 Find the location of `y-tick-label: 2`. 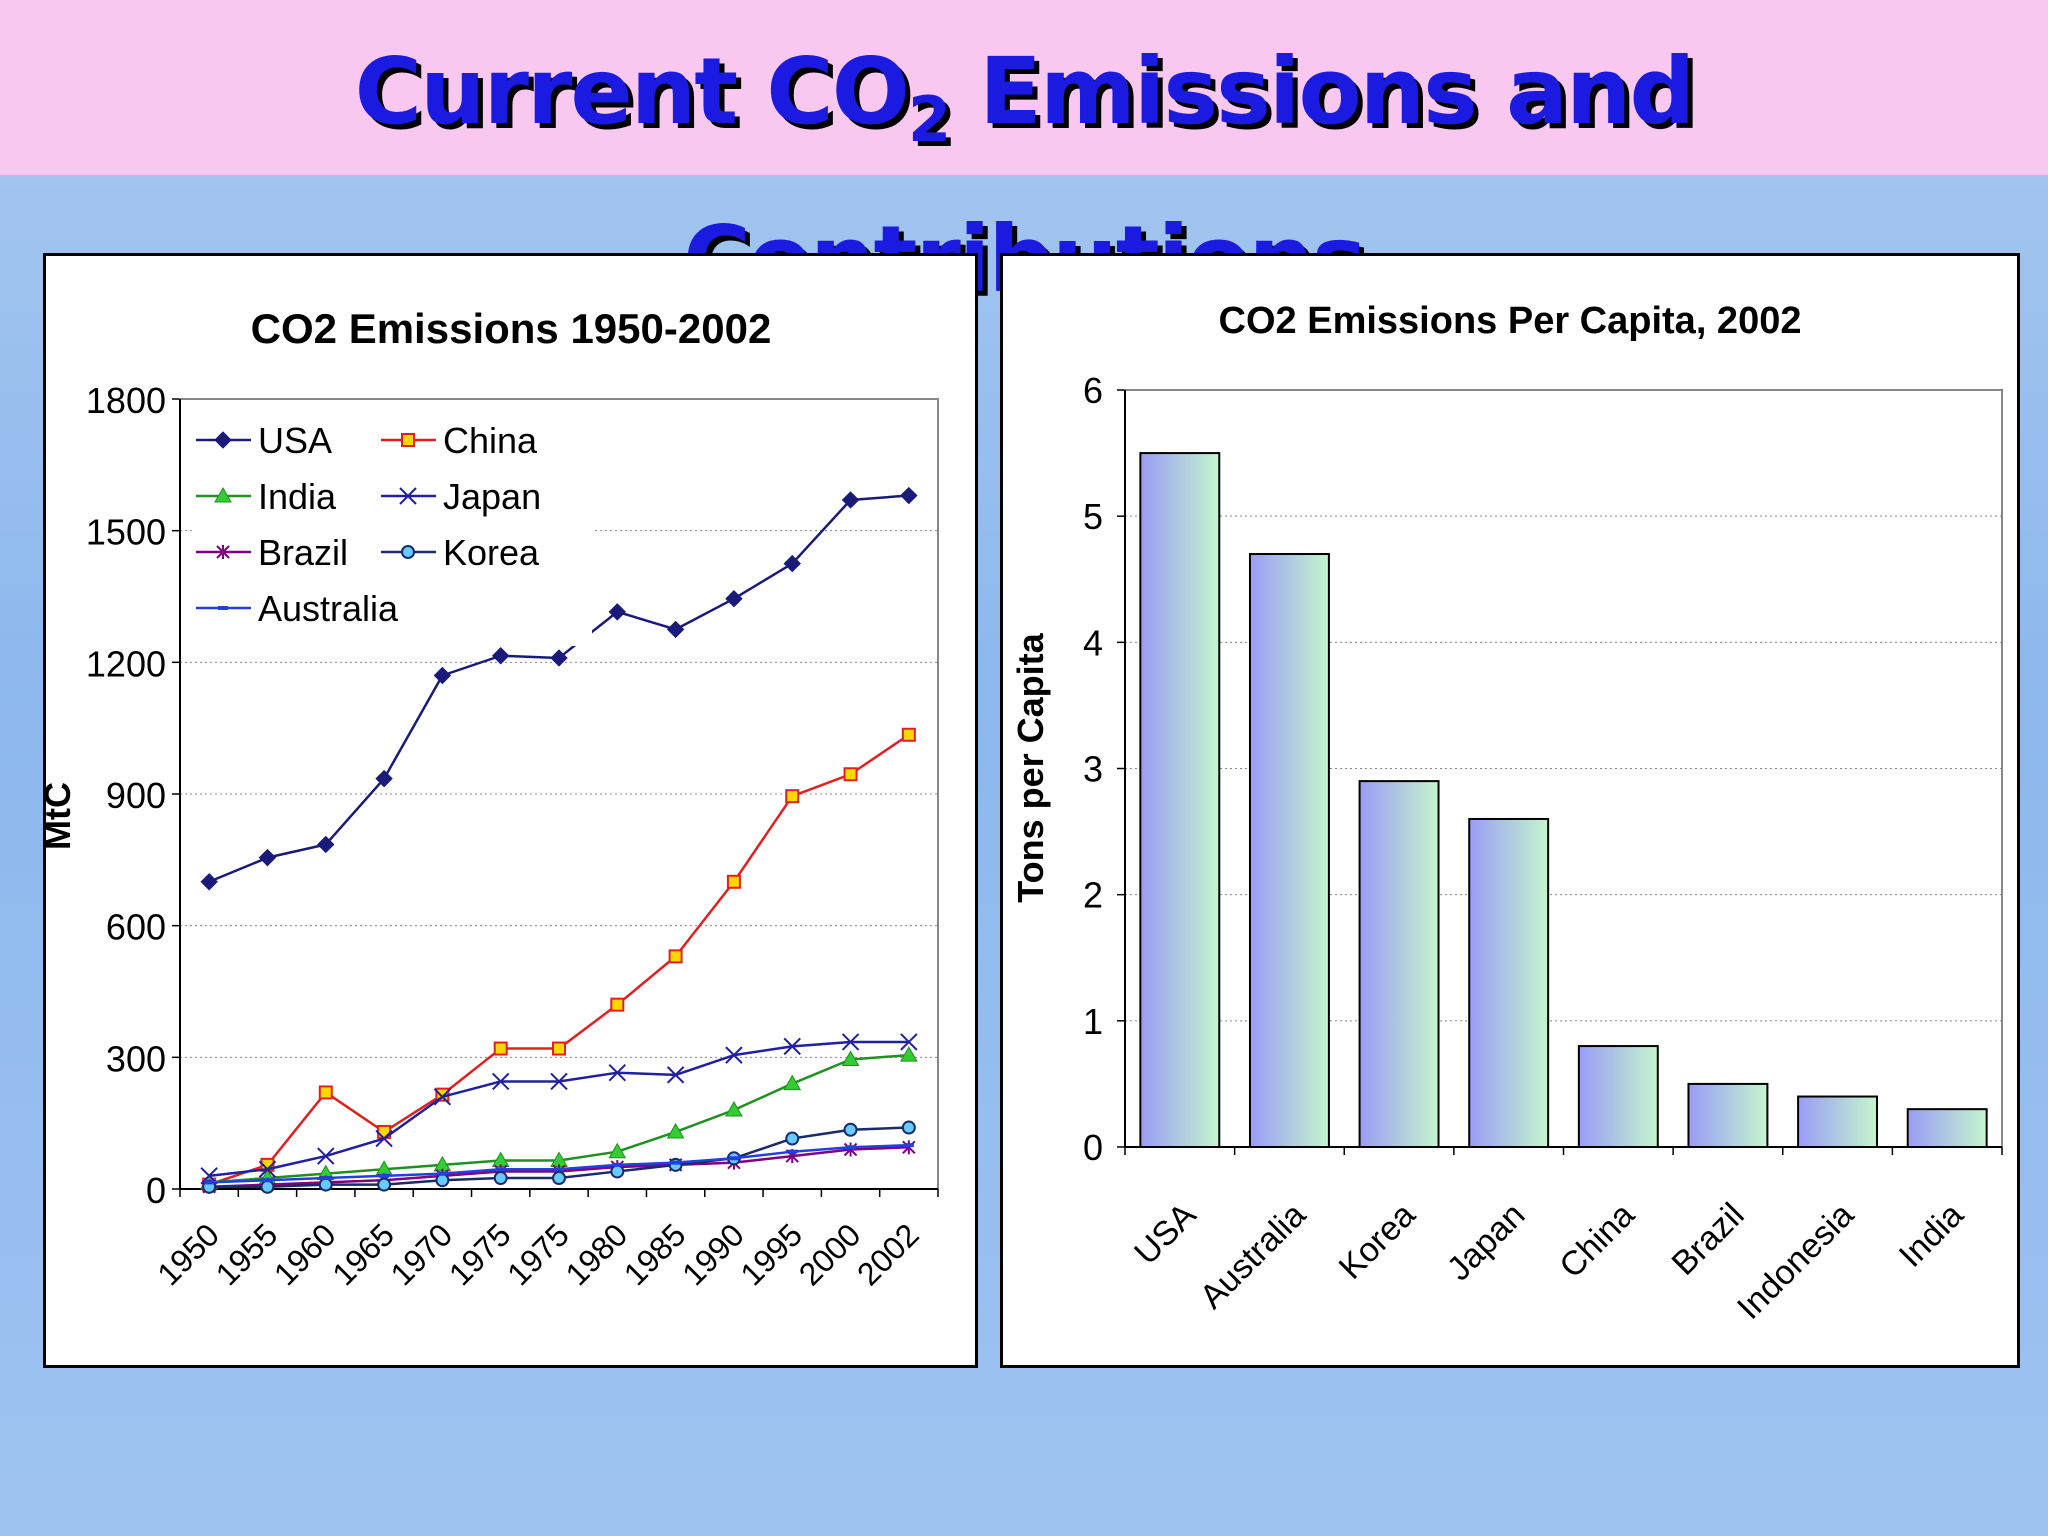

y-tick-label: 2 is located at coordinates (1093, 895).